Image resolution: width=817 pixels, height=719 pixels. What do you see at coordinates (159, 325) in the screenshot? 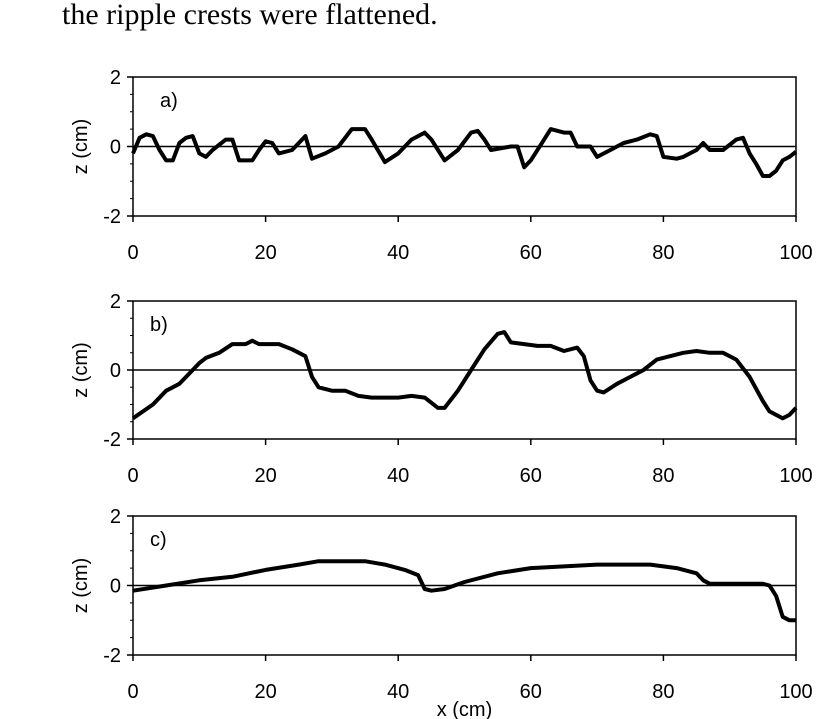
I see `panel-label: b)` at bounding box center [159, 325].